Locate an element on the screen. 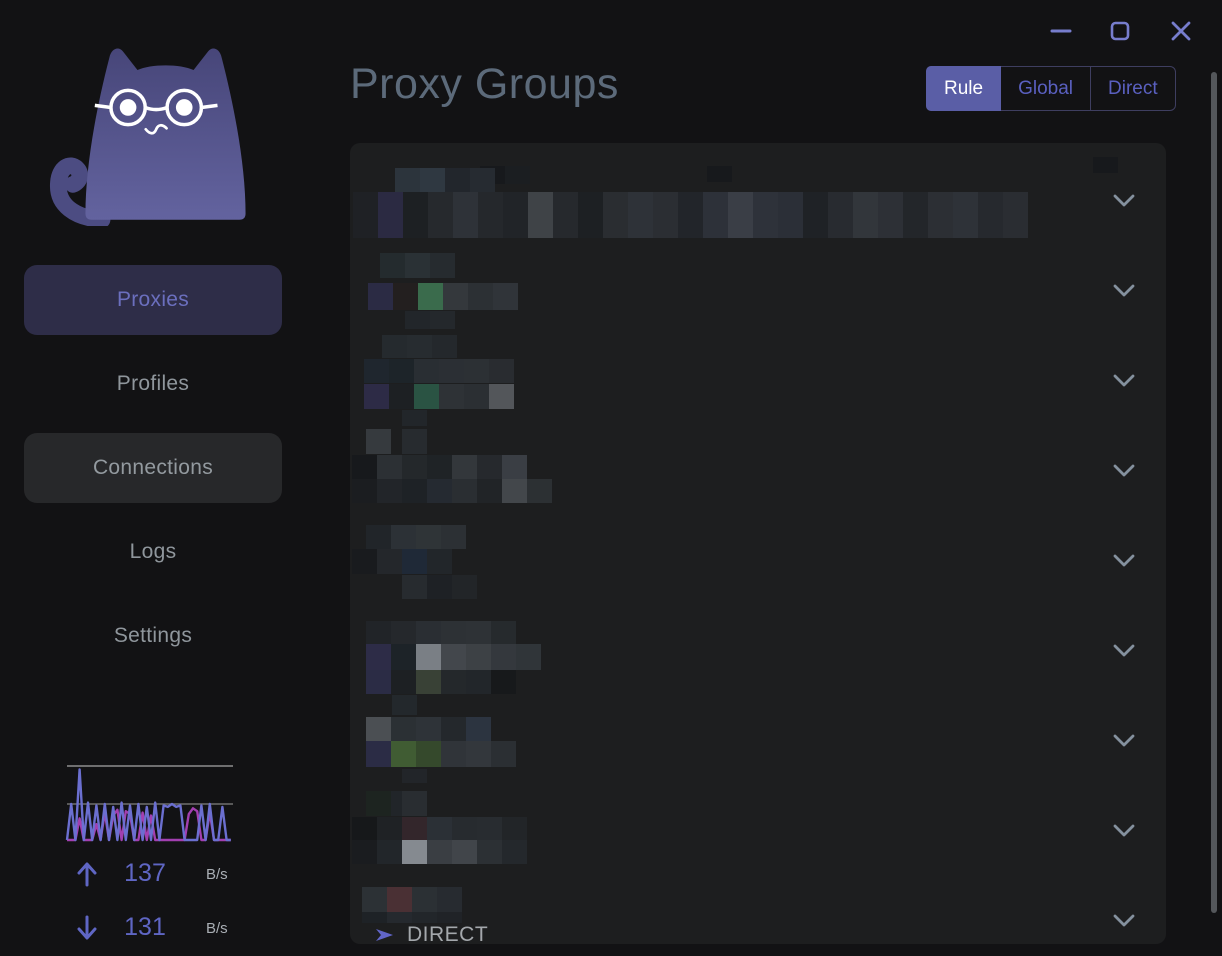 The image size is (1222, 956). sidebar-item-logs: Logs is located at coordinates (153, 552).